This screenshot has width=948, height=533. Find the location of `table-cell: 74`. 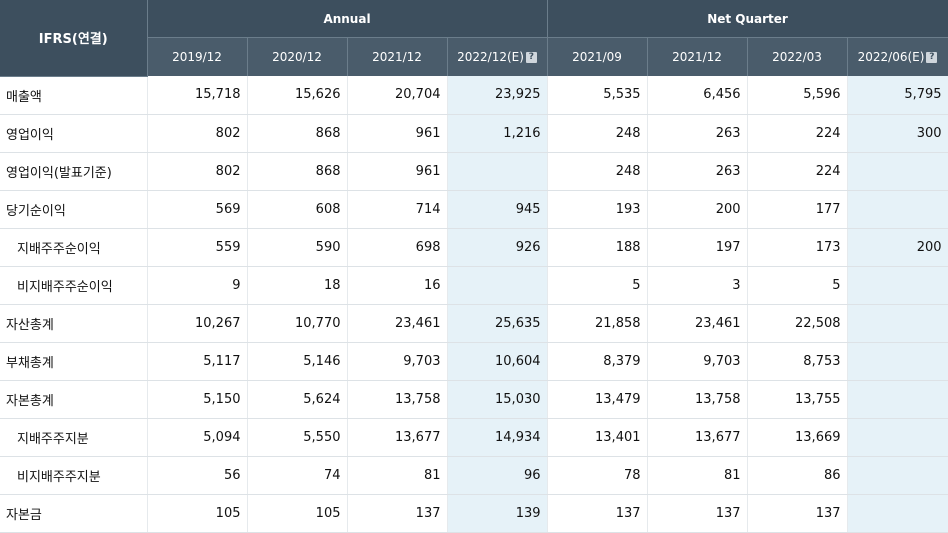

table-cell: 74 is located at coordinates (297, 475).